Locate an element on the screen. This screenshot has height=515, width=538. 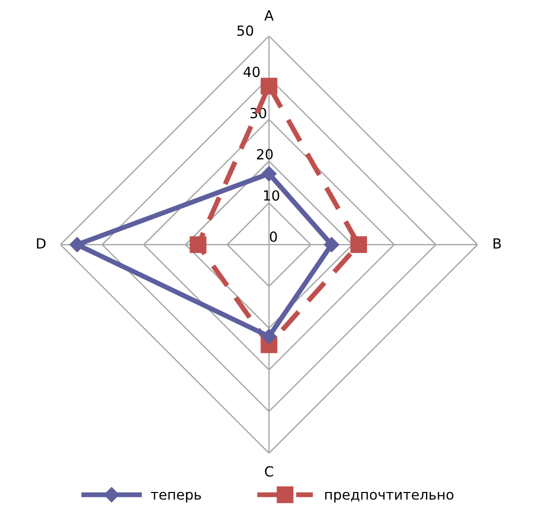
y-tick-label: 40 is located at coordinates (252, 72).